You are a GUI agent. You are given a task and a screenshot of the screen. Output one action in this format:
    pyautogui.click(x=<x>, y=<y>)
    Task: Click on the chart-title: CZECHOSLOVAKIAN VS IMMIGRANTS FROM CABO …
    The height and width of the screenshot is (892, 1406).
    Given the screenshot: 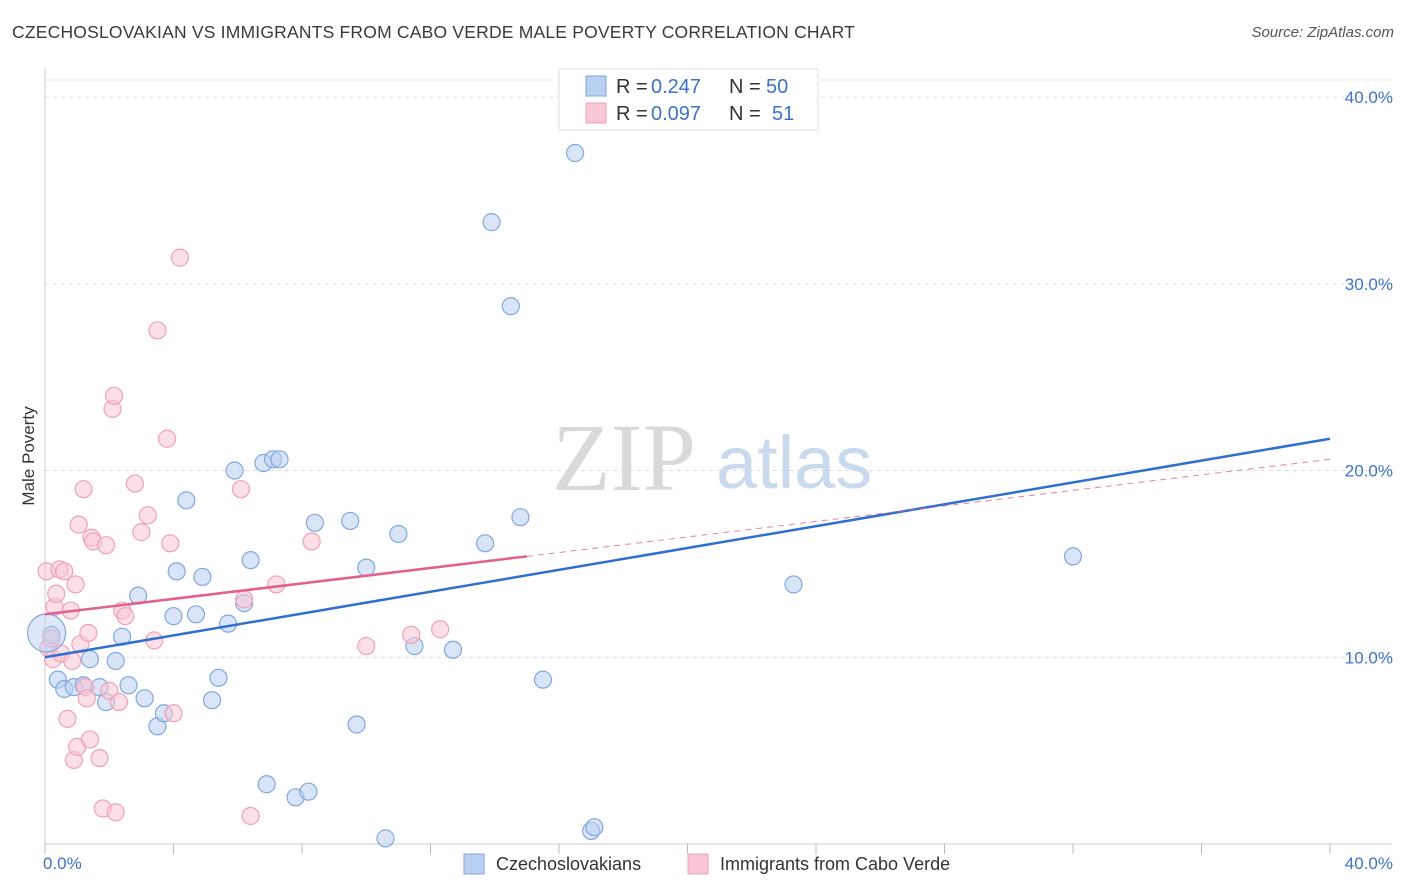 What is the action you would take?
    pyautogui.click(x=434, y=32)
    